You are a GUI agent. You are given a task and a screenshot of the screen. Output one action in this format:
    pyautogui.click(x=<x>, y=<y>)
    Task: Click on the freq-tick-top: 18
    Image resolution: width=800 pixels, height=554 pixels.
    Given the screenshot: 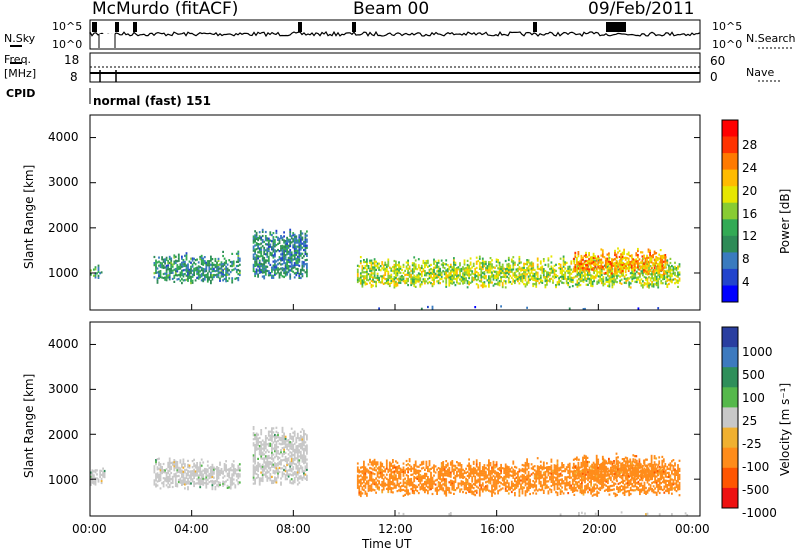 What is the action you would take?
    pyautogui.click(x=72, y=60)
    